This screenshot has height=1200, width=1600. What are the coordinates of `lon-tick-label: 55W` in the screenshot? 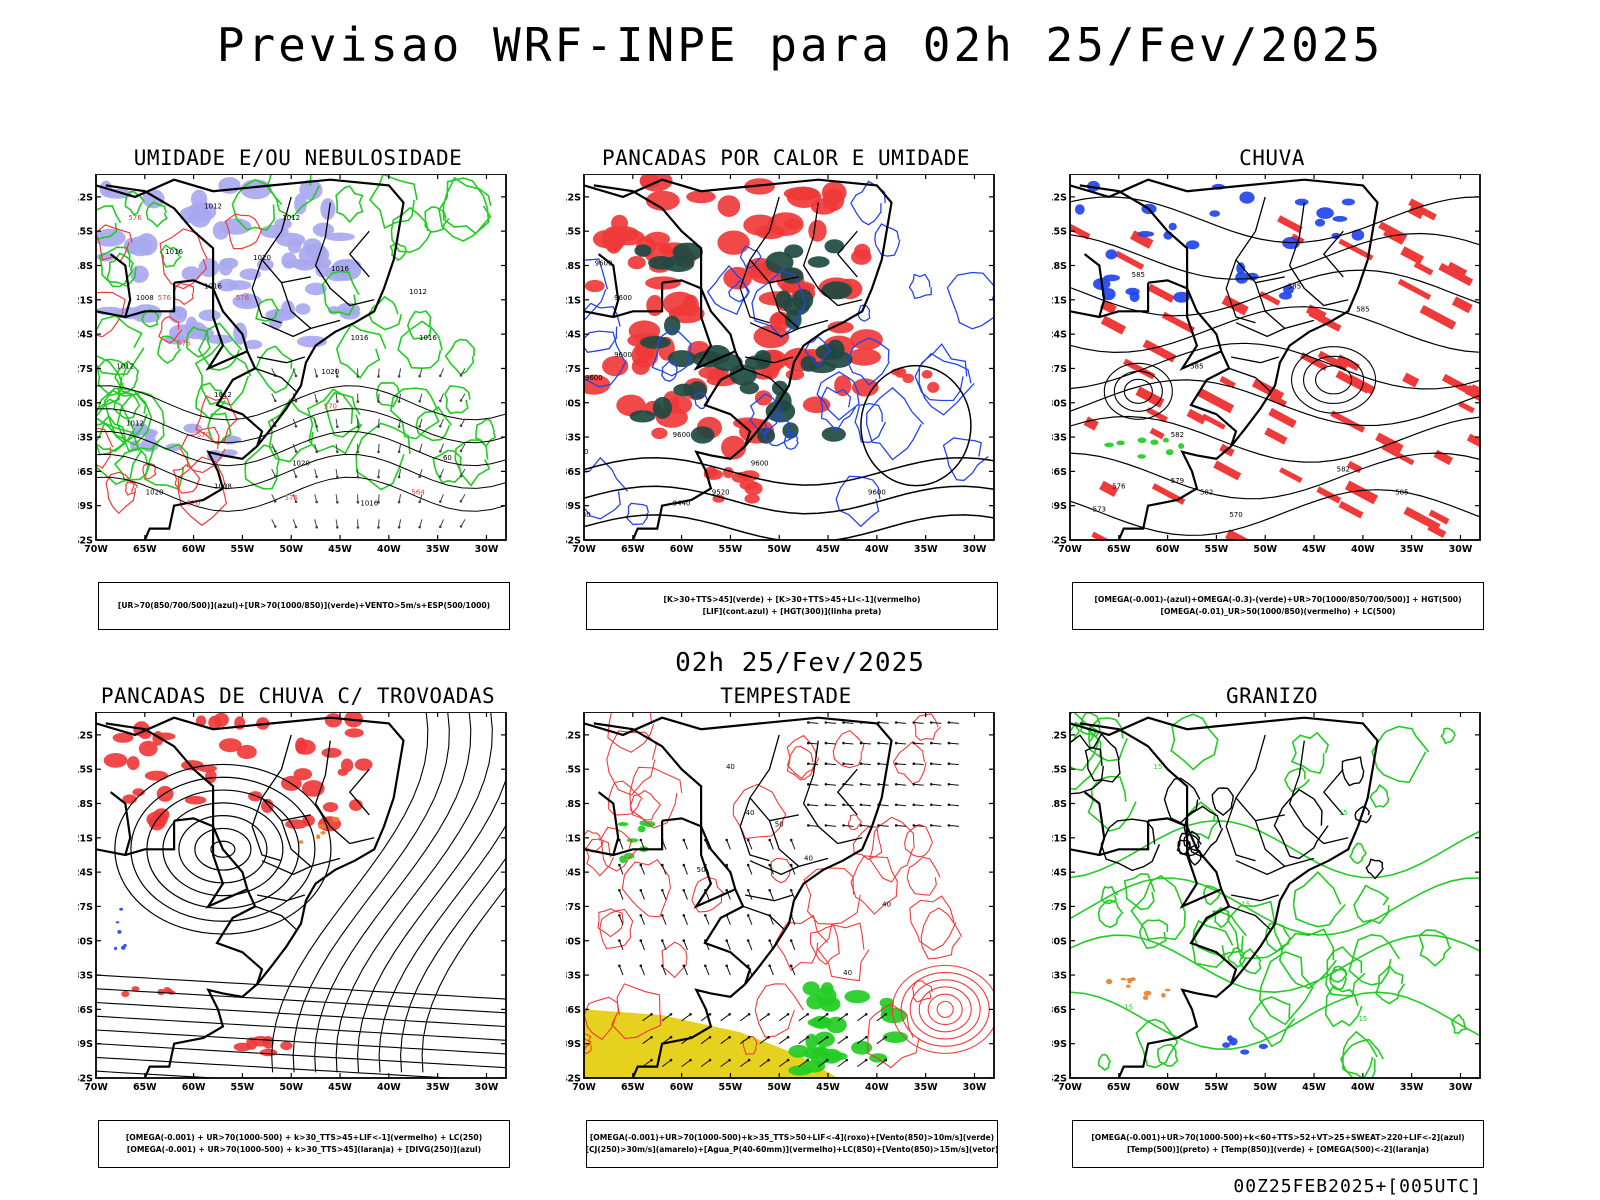 It's located at (243, 1087).